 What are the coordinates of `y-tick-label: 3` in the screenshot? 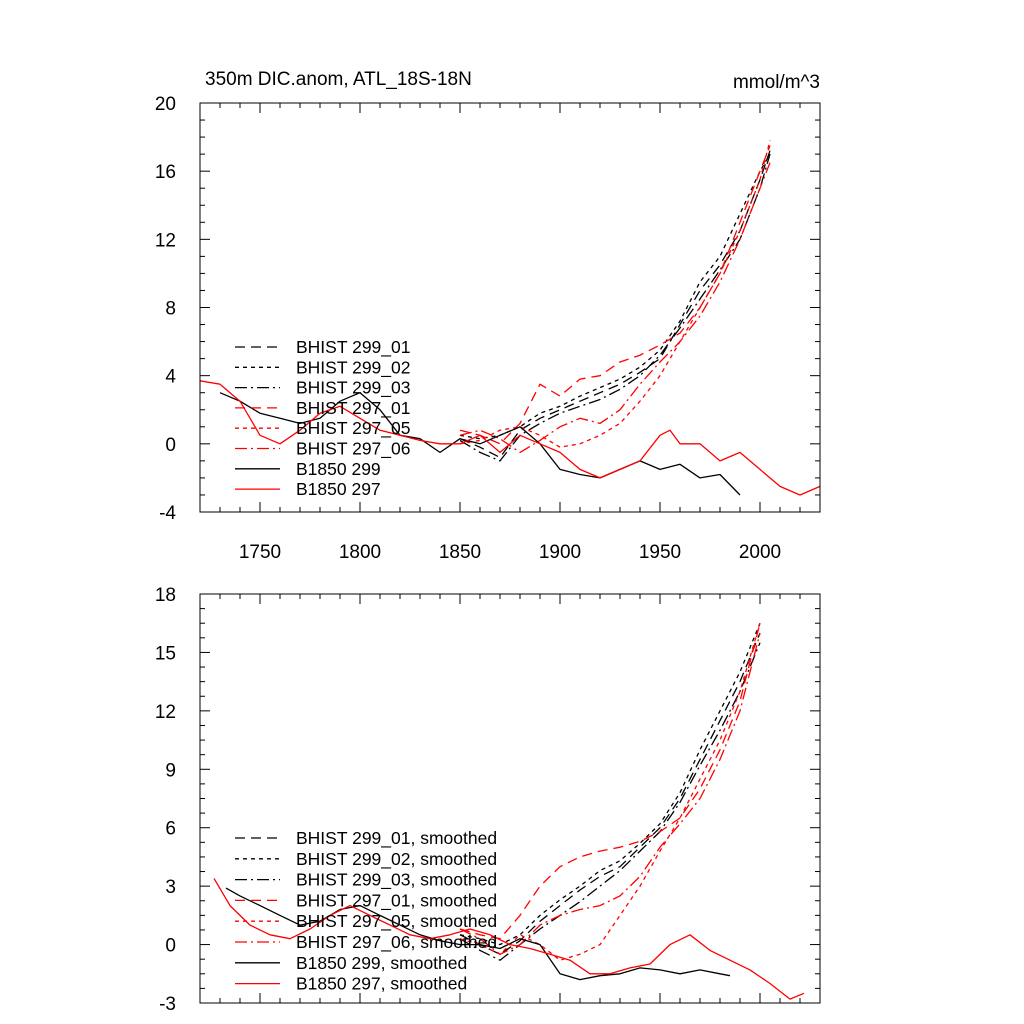 It's located at (170, 887).